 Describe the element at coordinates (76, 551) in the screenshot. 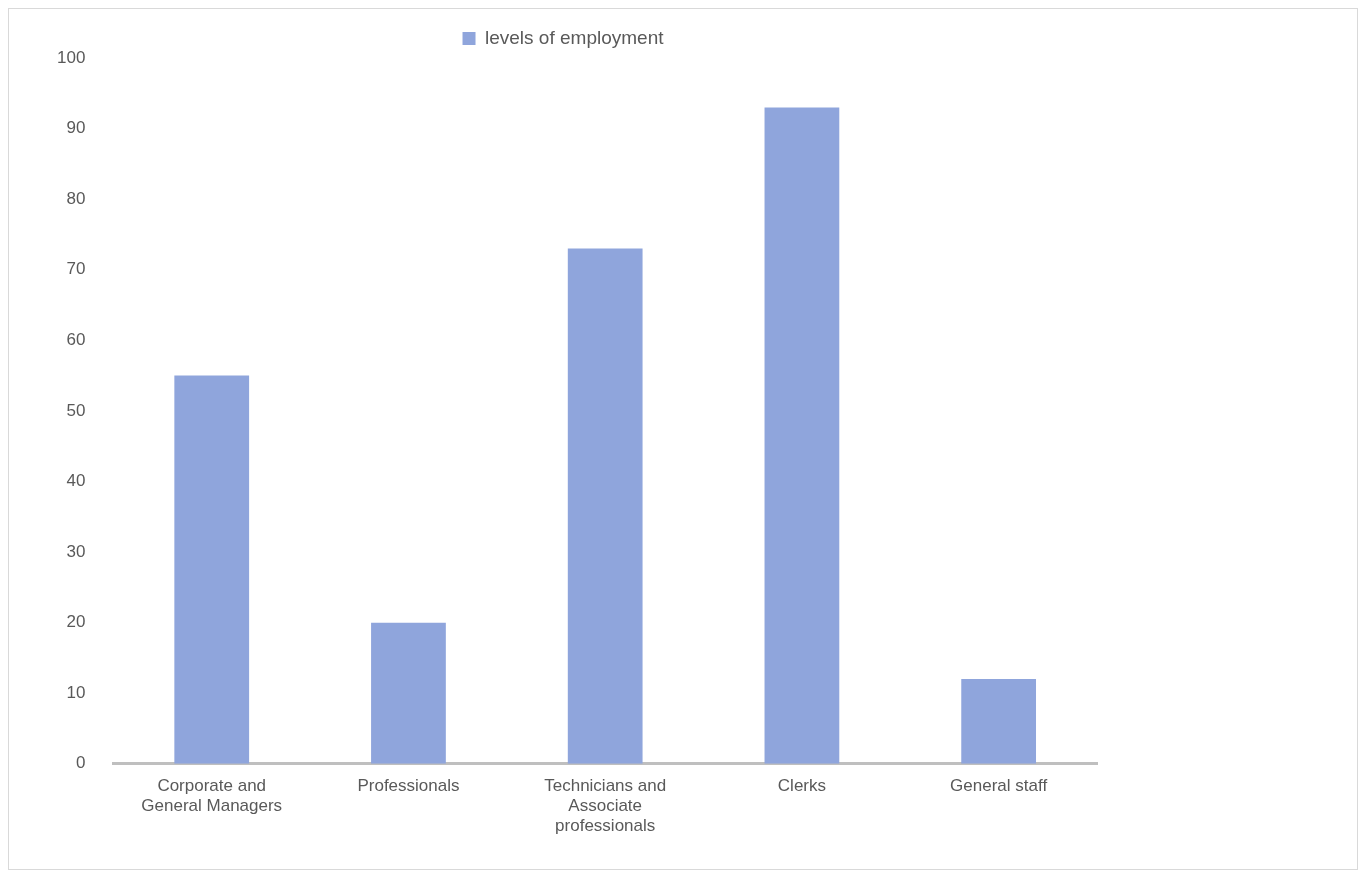

I see `y-tick-label: 30` at that location.